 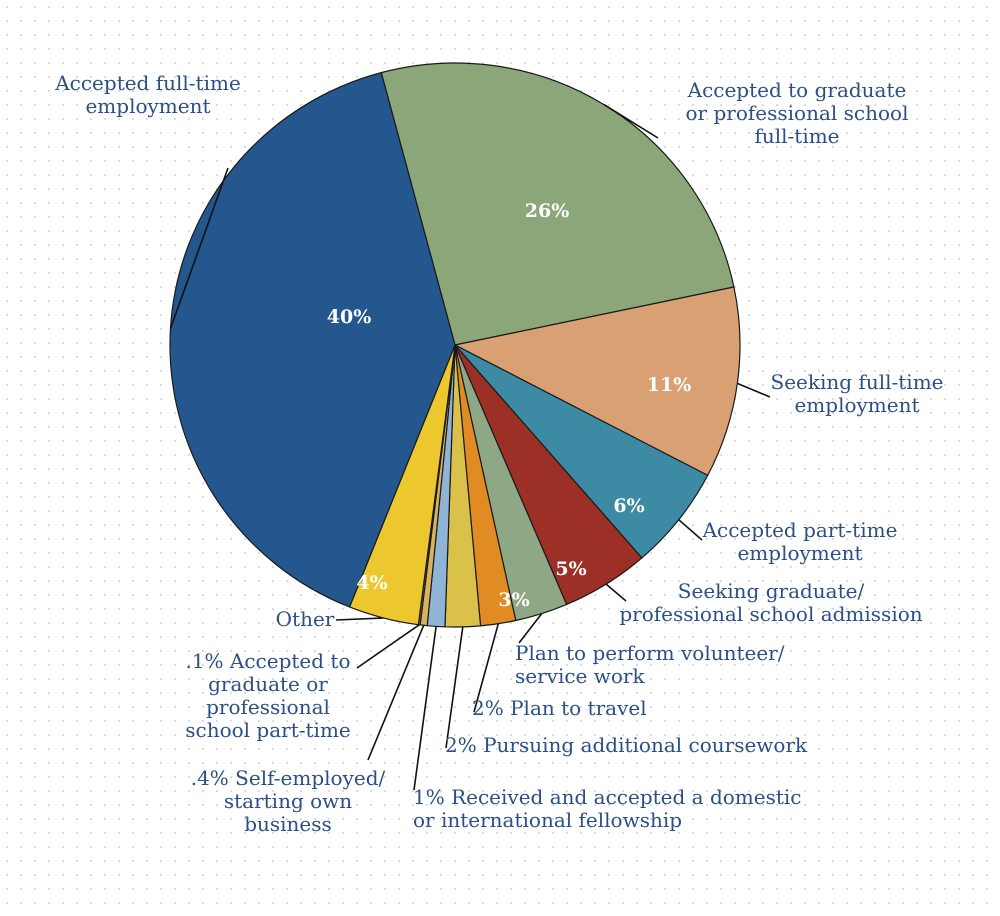 I want to click on slice-category-label: Plan to perform volunteer/service work, so click(x=650, y=664).